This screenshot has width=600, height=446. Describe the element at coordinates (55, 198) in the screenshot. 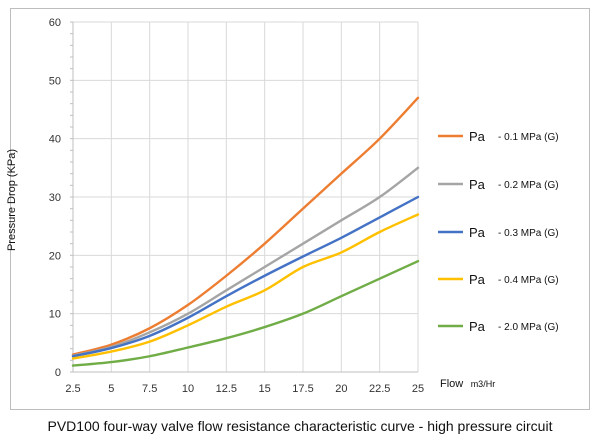

I see `y-tick-label: 30` at that location.